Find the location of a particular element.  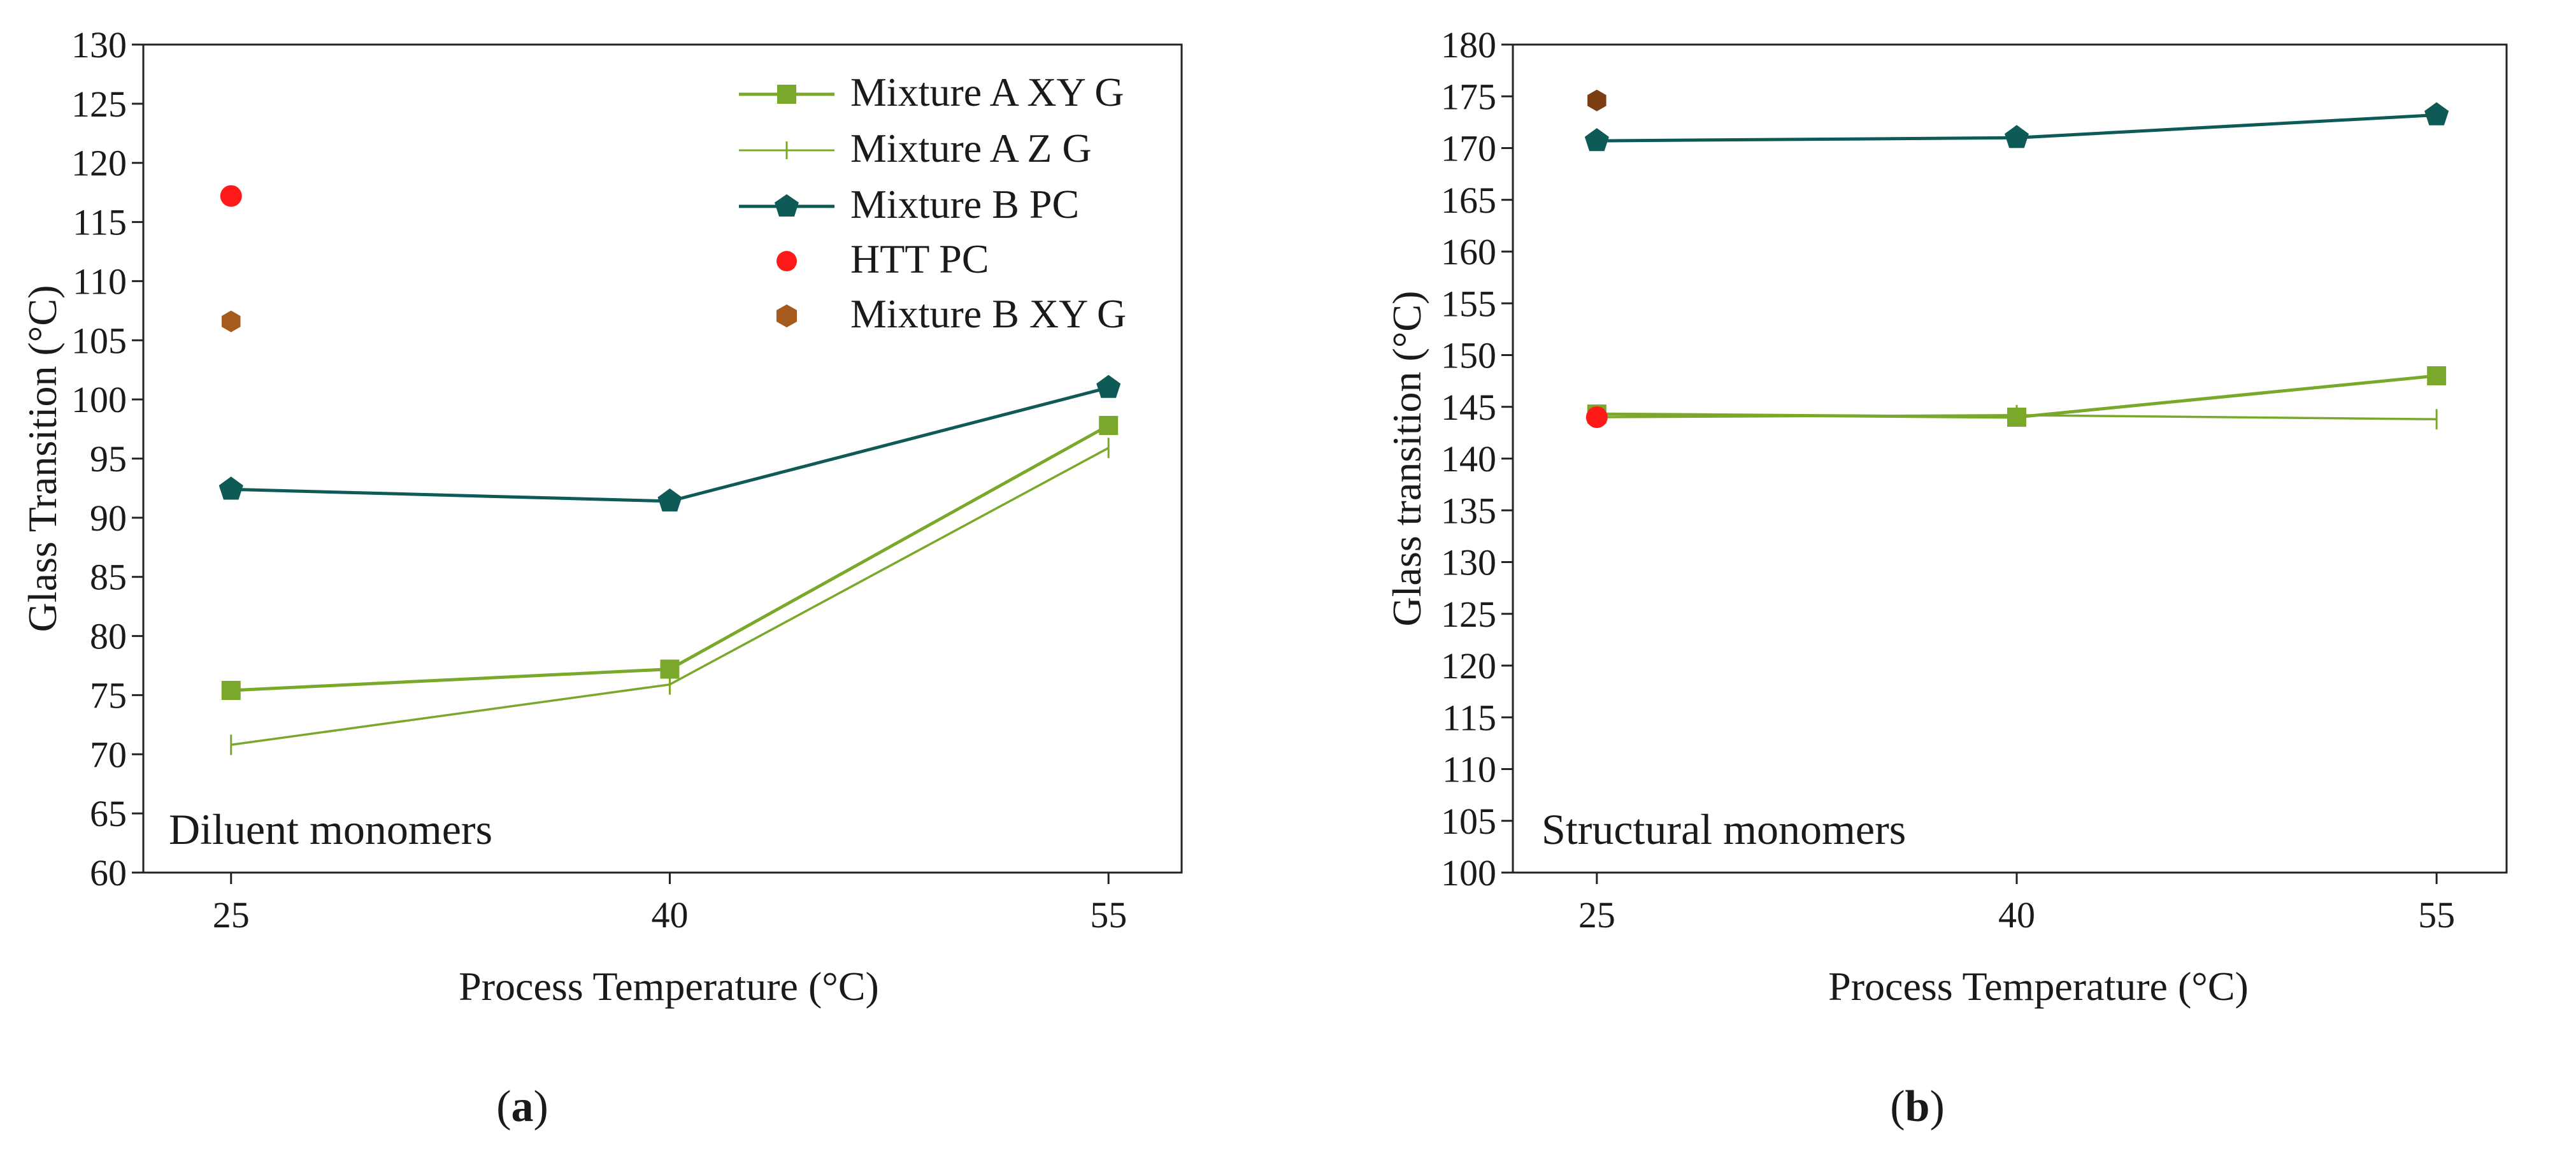

legend-entry-htt-pc: HTT PC is located at coordinates (883, 259).